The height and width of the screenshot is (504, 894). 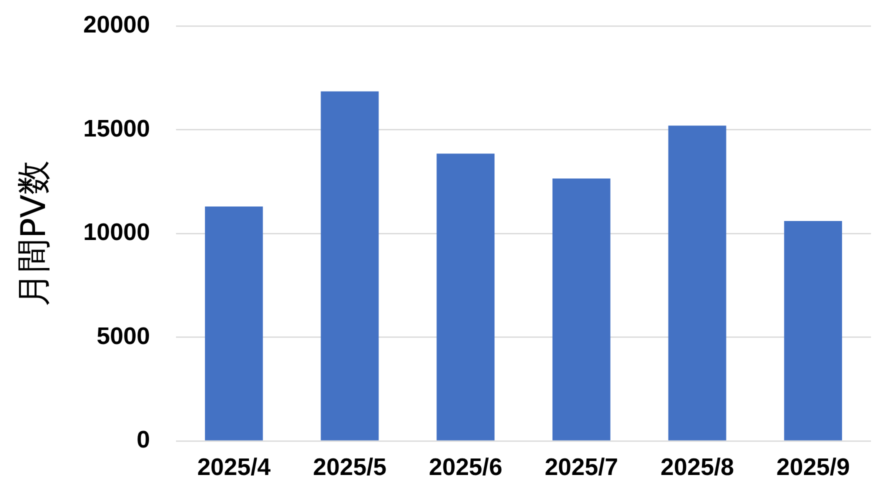 What do you see at coordinates (349, 468) in the screenshot?
I see `x-tick-label: 2025/5` at bounding box center [349, 468].